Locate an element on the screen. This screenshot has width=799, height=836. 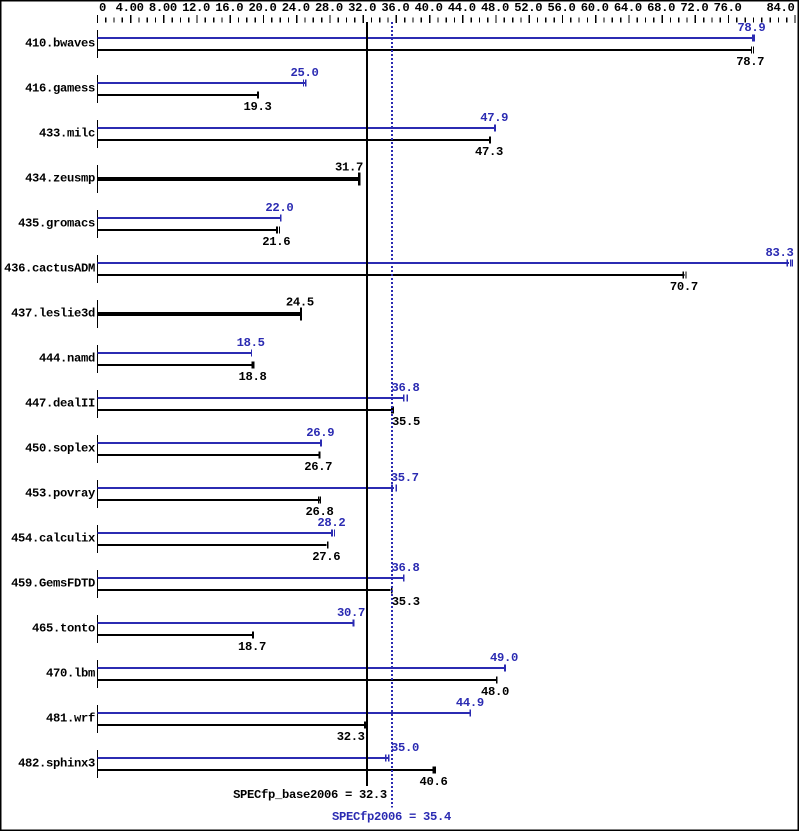
svg-text: 22.0 is located at coordinates (279, 208).